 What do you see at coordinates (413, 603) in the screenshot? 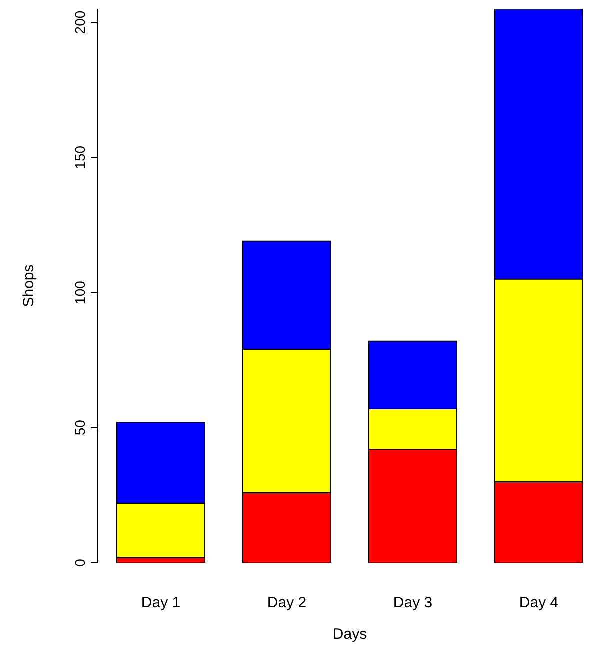
I see `x-tick-label: Day 3` at bounding box center [413, 603].